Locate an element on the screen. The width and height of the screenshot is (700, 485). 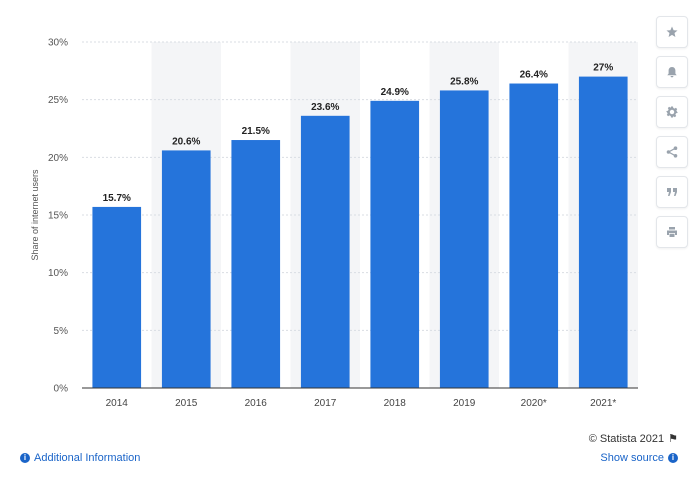
bell-button is located at coordinates (672, 72).